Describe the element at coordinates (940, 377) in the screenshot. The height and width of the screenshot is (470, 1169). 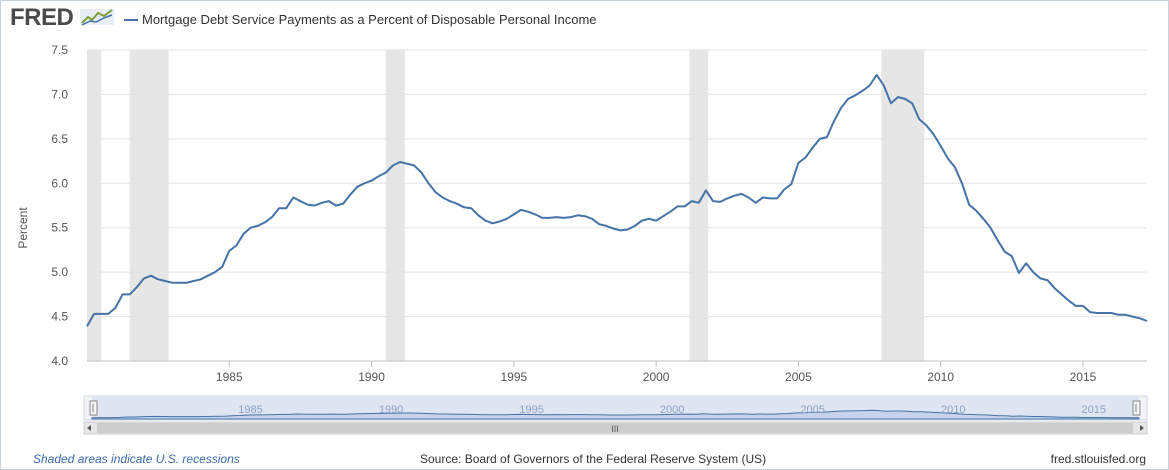
I see `x-tick-label: 2010` at that location.